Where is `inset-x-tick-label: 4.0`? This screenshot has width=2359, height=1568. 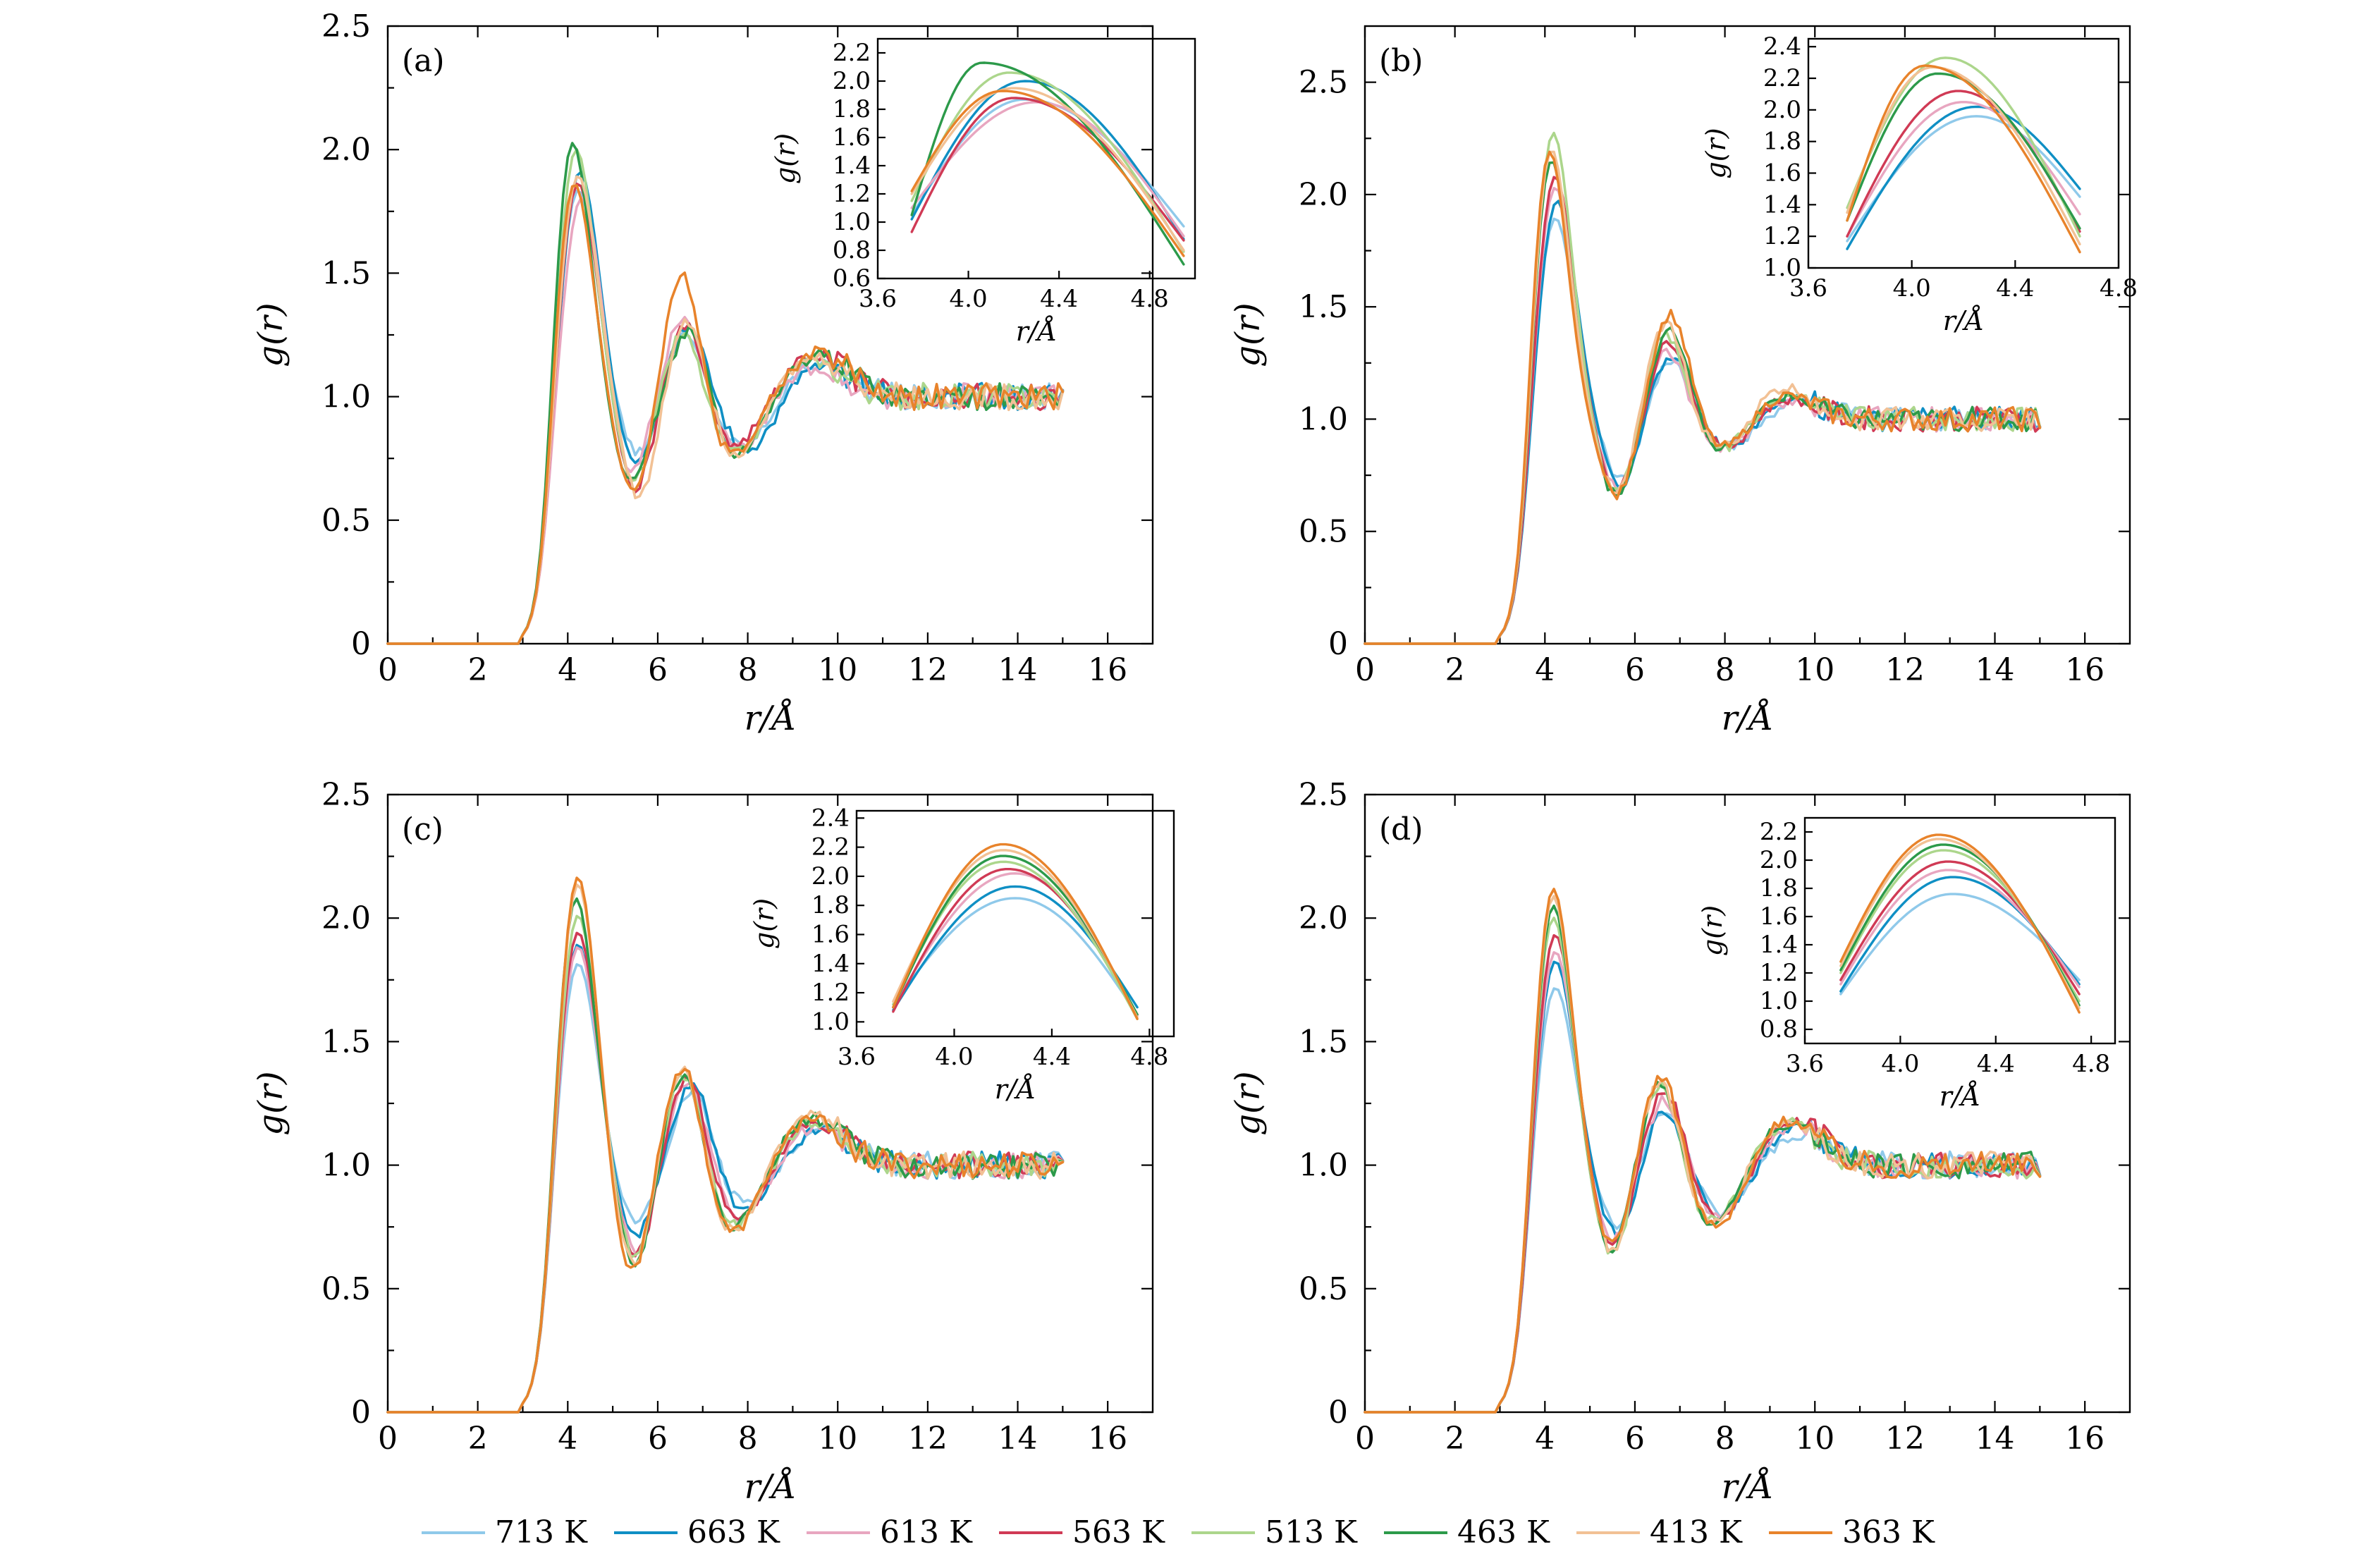
inset-x-tick-label: 4.0 is located at coordinates (1900, 1064).